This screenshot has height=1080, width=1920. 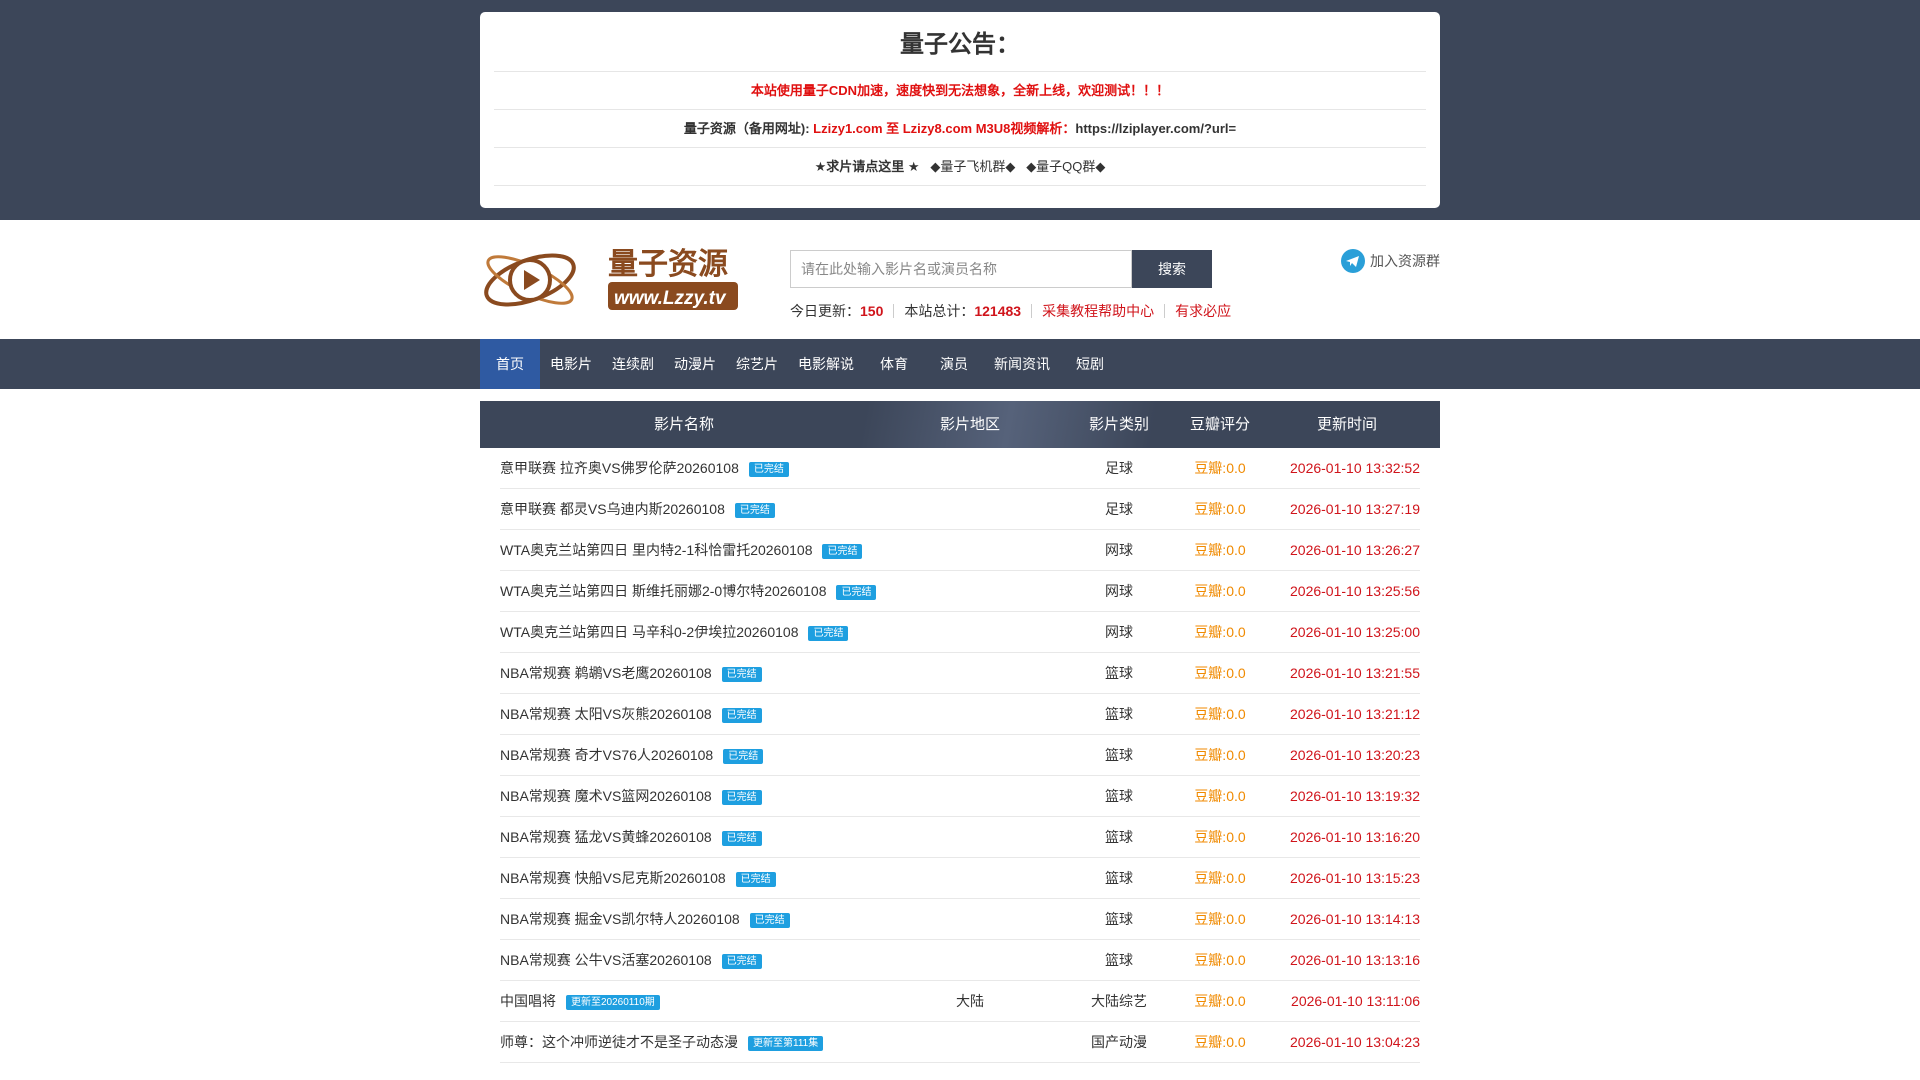 I want to click on name-cell: NBA常规赛 鹈鹕VS老鹰20260108 已完结, so click(x=694, y=673).